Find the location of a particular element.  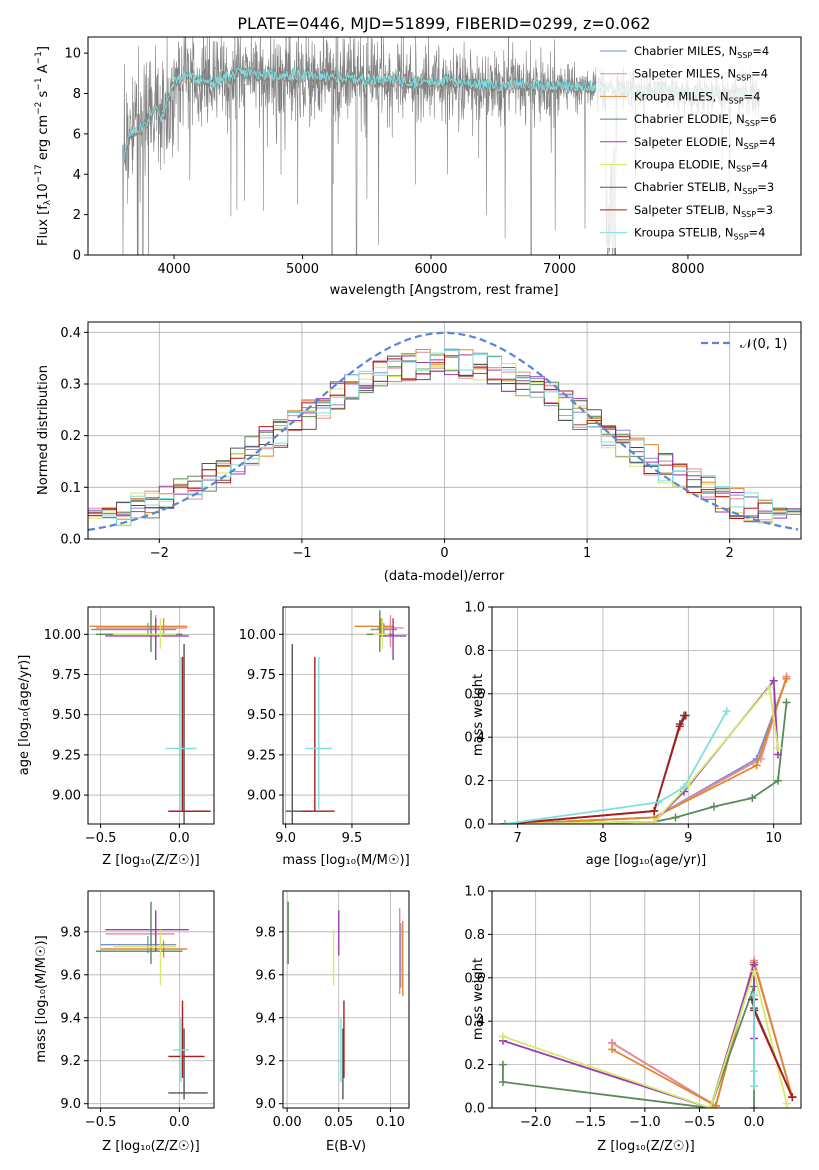

y-tick-label: 0 is located at coordinates (77, 256).